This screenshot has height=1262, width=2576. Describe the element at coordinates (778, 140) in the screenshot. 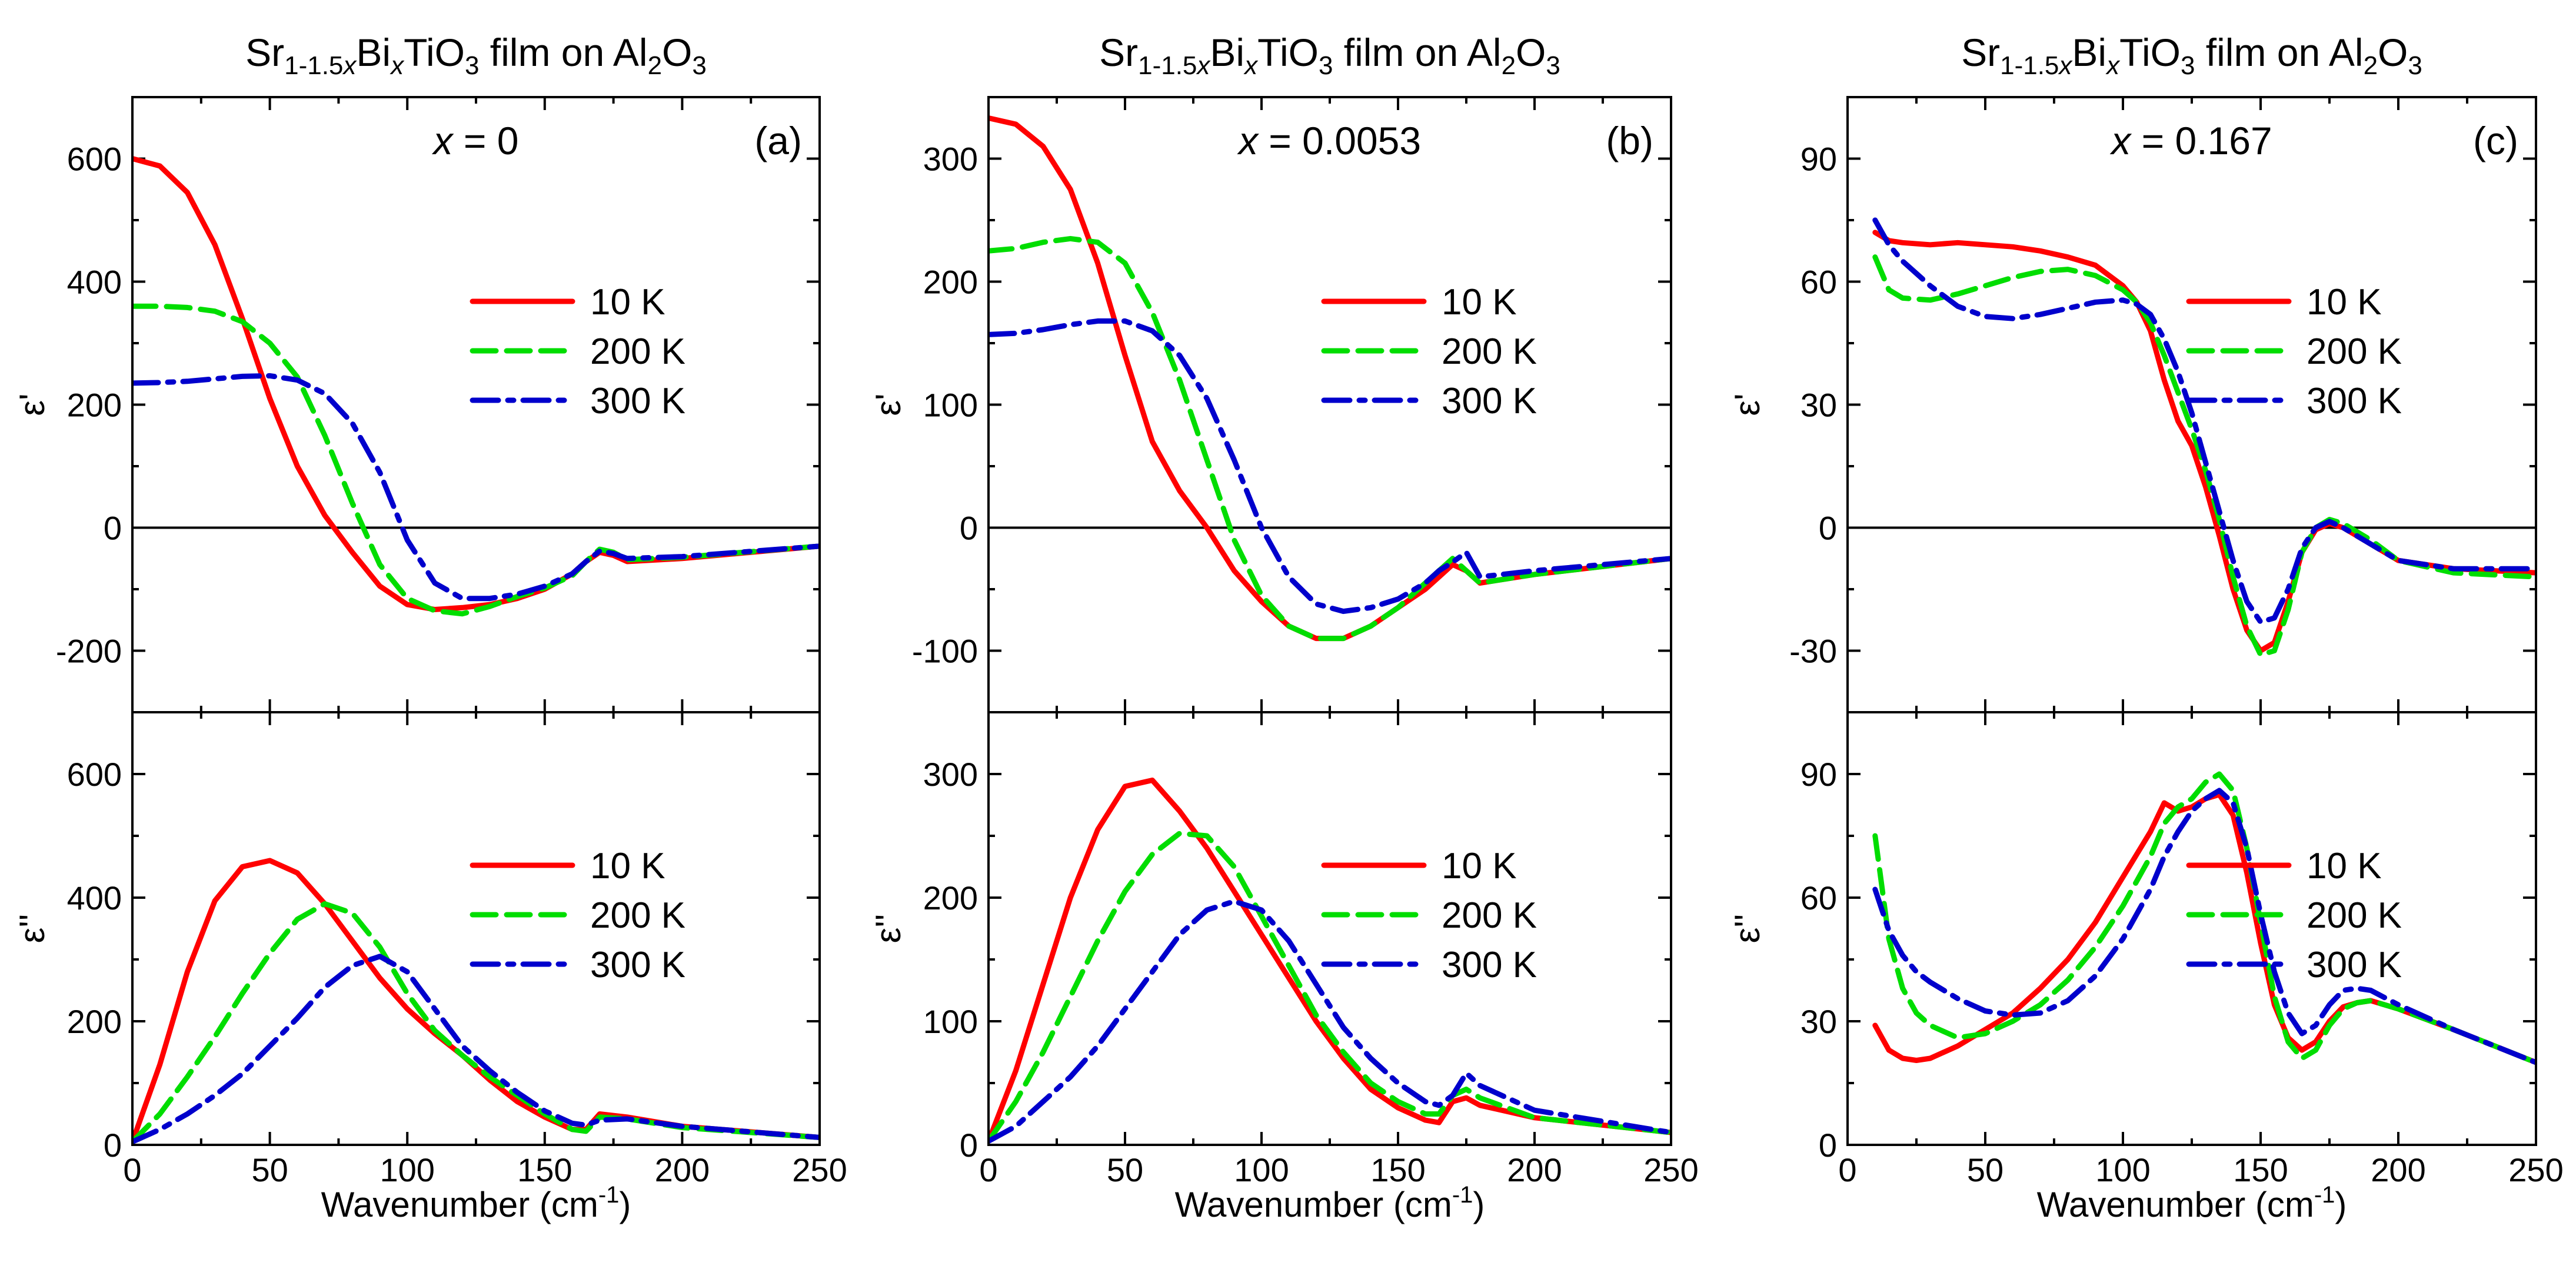

I see `panel-label: (a)` at that location.